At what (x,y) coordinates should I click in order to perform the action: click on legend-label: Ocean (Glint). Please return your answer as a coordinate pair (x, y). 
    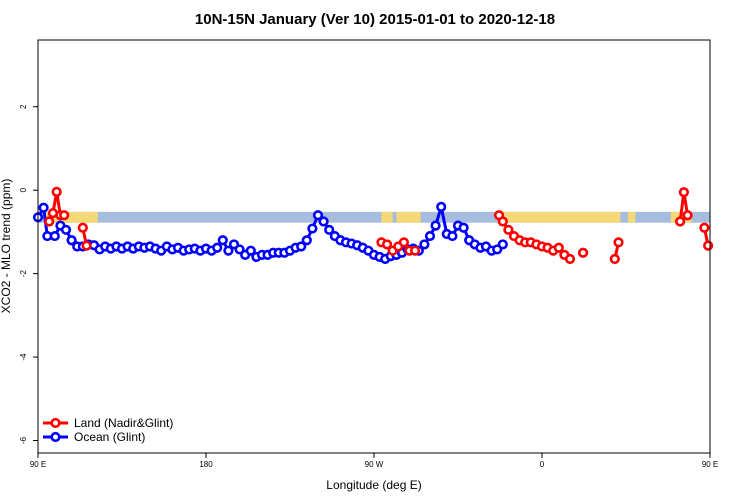
    Looking at the image, I should click on (109, 437).